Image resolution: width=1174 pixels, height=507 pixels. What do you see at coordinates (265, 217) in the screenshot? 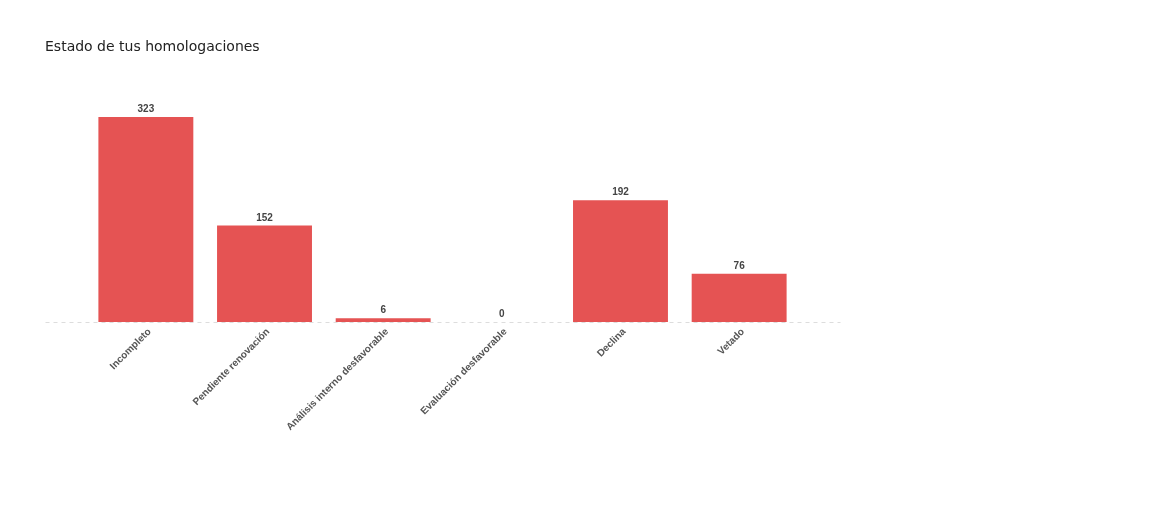
I see `data-label: 152` at bounding box center [265, 217].